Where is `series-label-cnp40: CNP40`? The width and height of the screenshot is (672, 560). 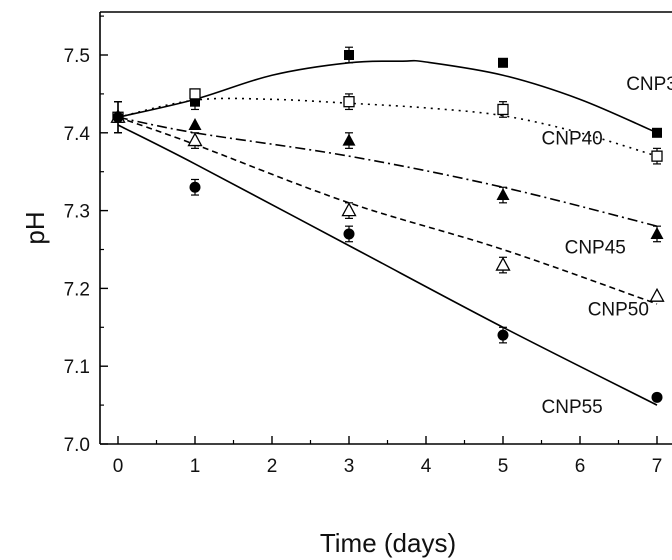 series-label-cnp40: CNP40 is located at coordinates (572, 138).